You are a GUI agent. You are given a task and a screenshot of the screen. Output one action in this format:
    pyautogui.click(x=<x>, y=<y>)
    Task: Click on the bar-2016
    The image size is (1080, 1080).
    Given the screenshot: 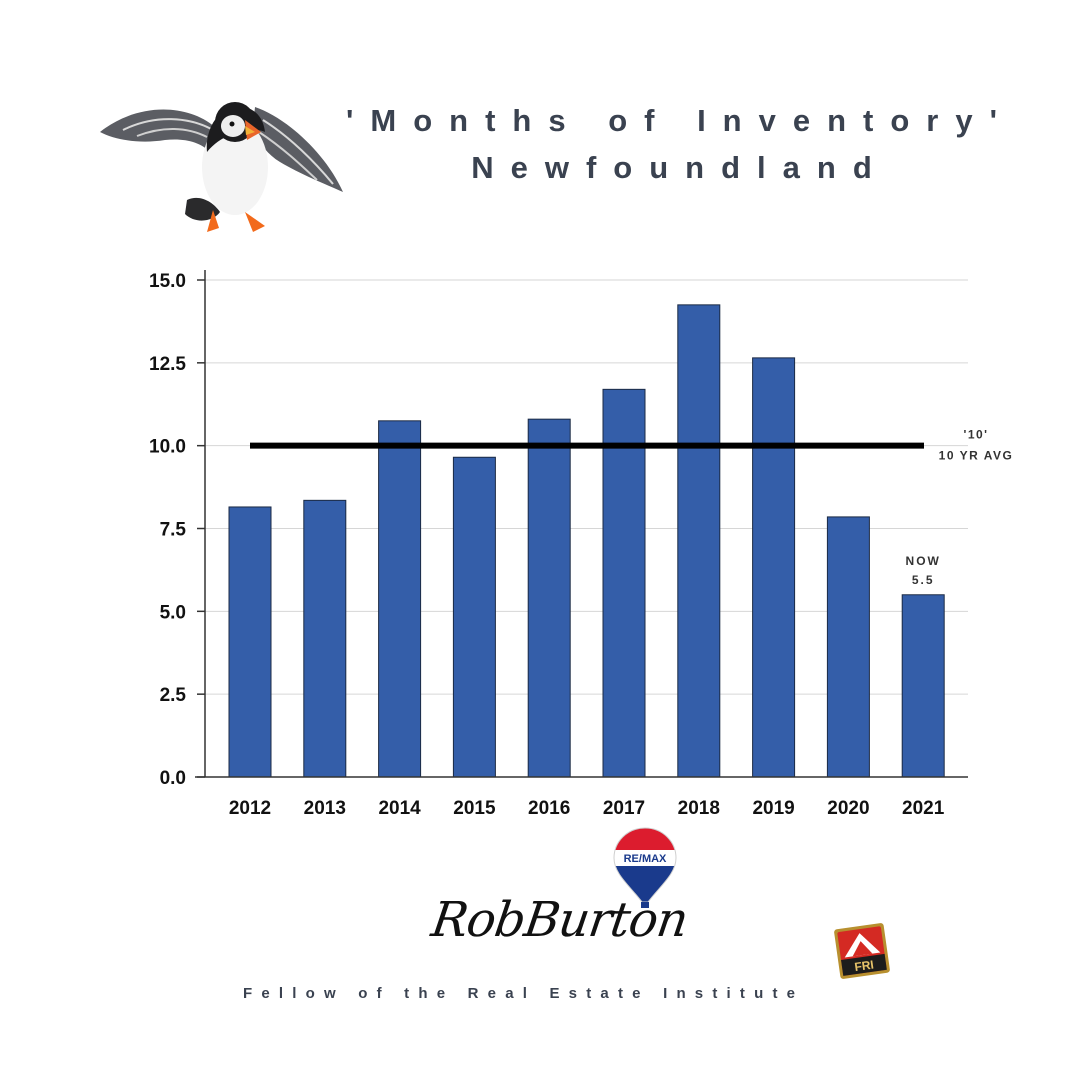 What is the action you would take?
    pyautogui.click(x=549, y=598)
    